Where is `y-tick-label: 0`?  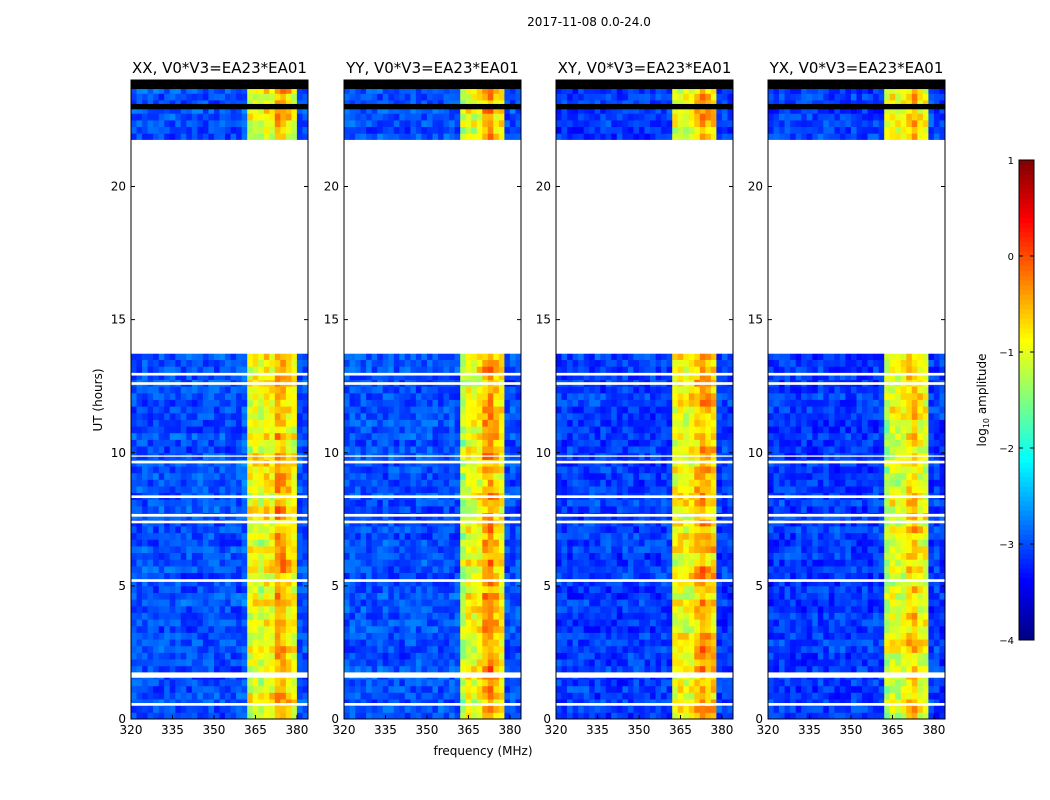
y-tick-label: 0 is located at coordinates (122, 719).